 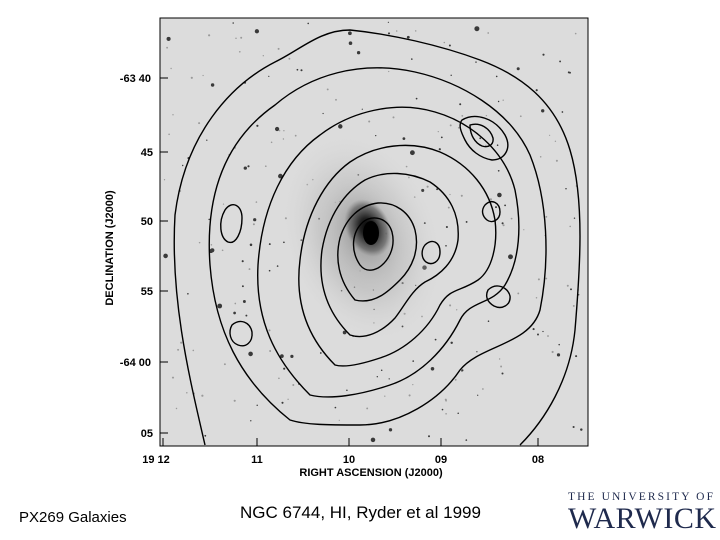 What do you see at coordinates (110, 248) in the screenshot?
I see `y-axis-label: DECLINATION (J2000)` at bounding box center [110, 248].